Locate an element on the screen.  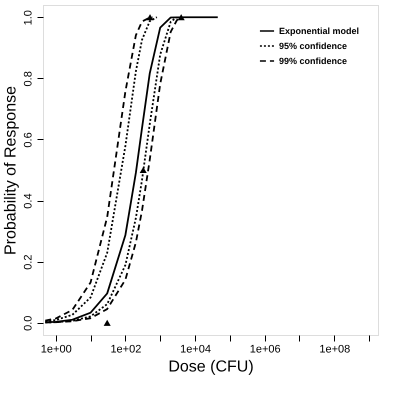
x-tick-label: 1e+08 is located at coordinates (334, 350).